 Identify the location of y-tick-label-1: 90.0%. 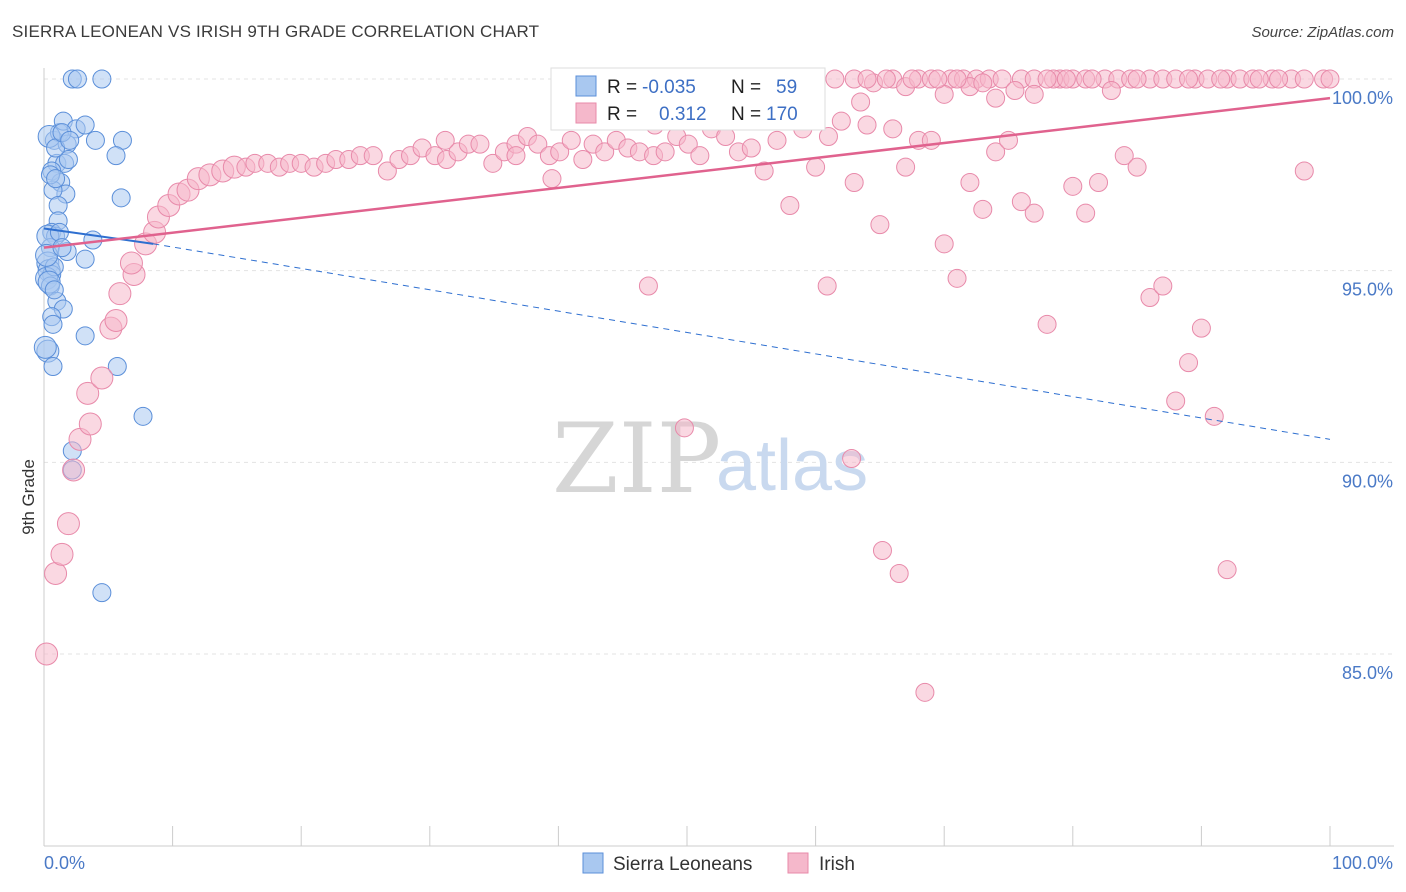
(1367, 481).